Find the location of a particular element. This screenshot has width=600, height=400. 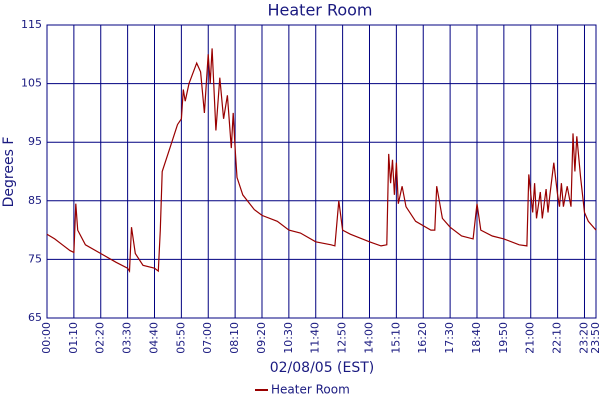

x-tick-label: 09:20 is located at coordinates (261, 338).